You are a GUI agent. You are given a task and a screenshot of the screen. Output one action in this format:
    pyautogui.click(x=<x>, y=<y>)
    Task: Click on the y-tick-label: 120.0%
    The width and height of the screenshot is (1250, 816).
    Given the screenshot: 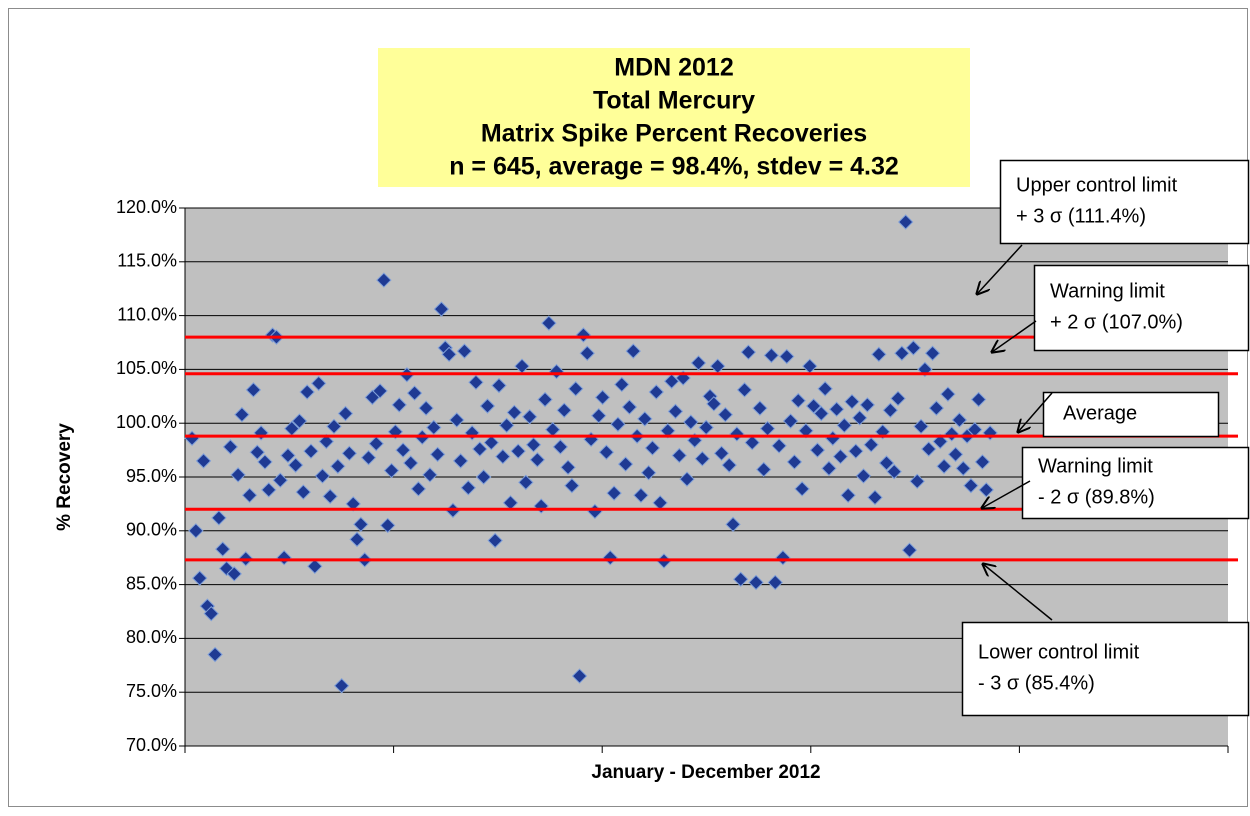 What is the action you would take?
    pyautogui.click(x=146, y=207)
    